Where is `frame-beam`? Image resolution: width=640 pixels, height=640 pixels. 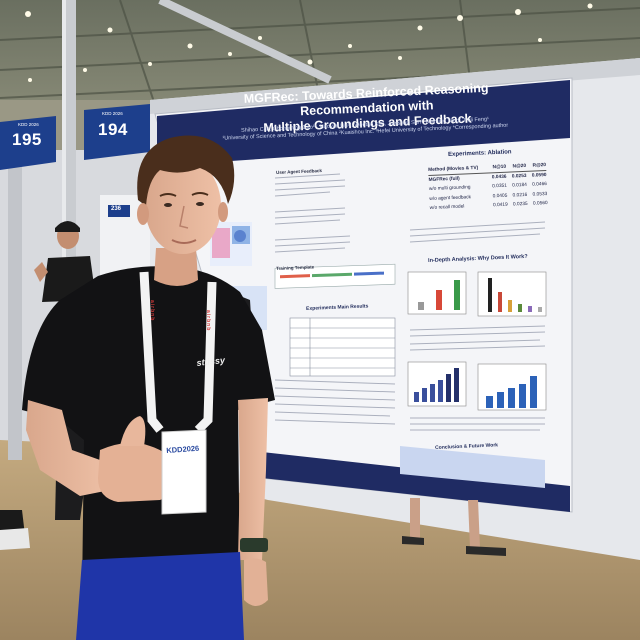 frame-beam is located at coordinates (245, 42).